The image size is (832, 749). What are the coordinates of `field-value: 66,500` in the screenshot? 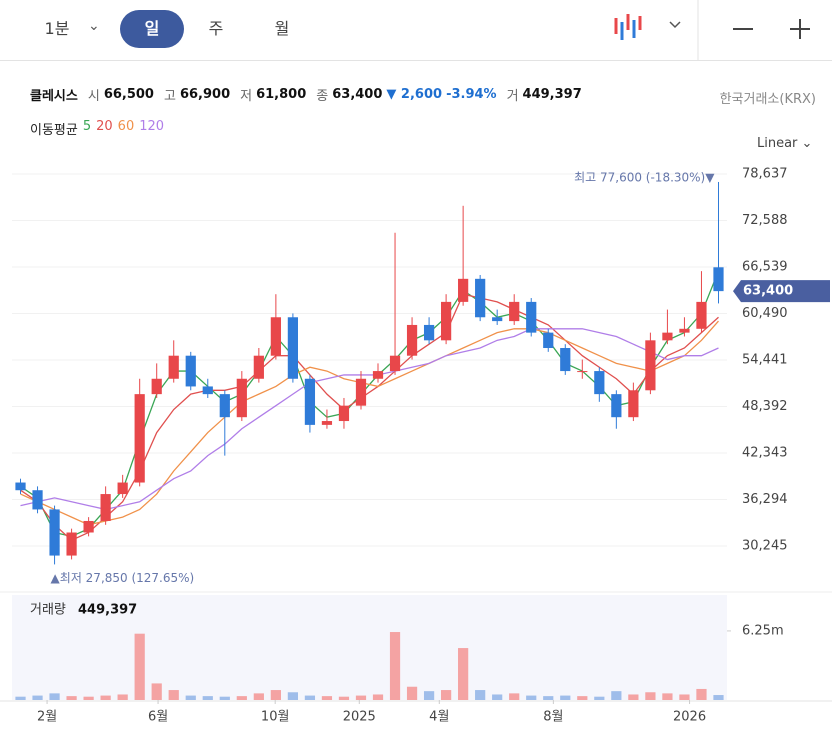 It's located at (128, 94).